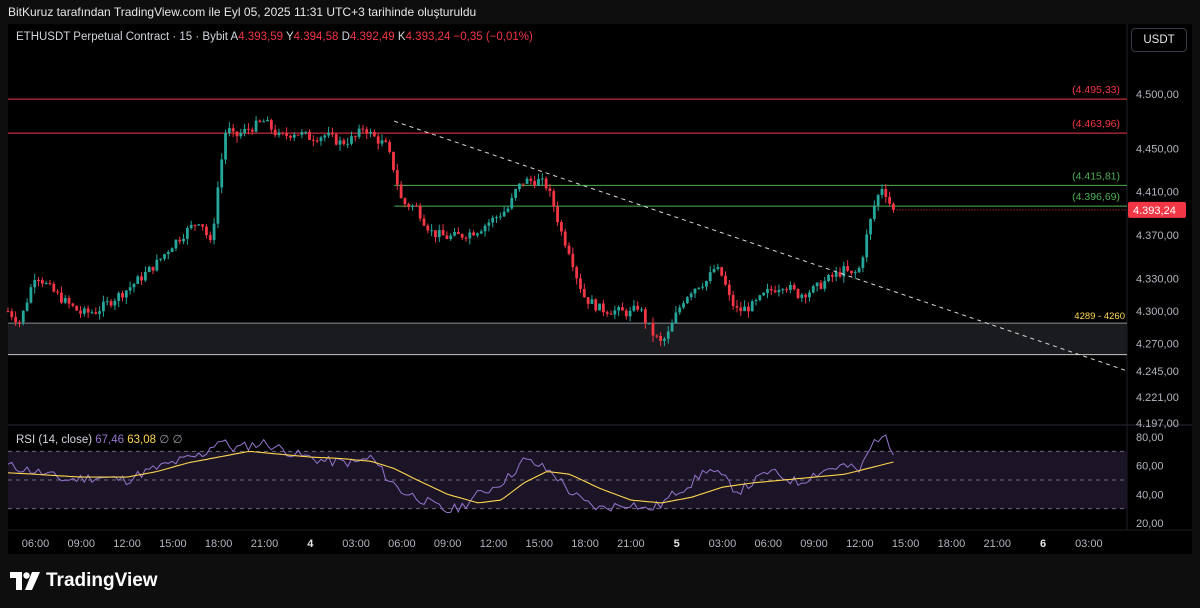  I want to click on rsi-tick-label: 20,00, so click(1150, 524).